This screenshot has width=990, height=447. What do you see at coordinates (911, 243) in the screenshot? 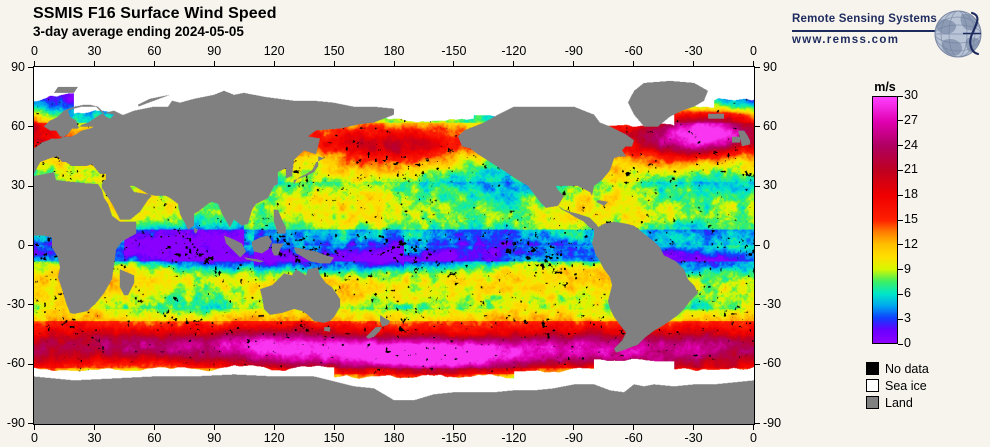
I see `colorbar-tick-label: 12` at bounding box center [911, 243].